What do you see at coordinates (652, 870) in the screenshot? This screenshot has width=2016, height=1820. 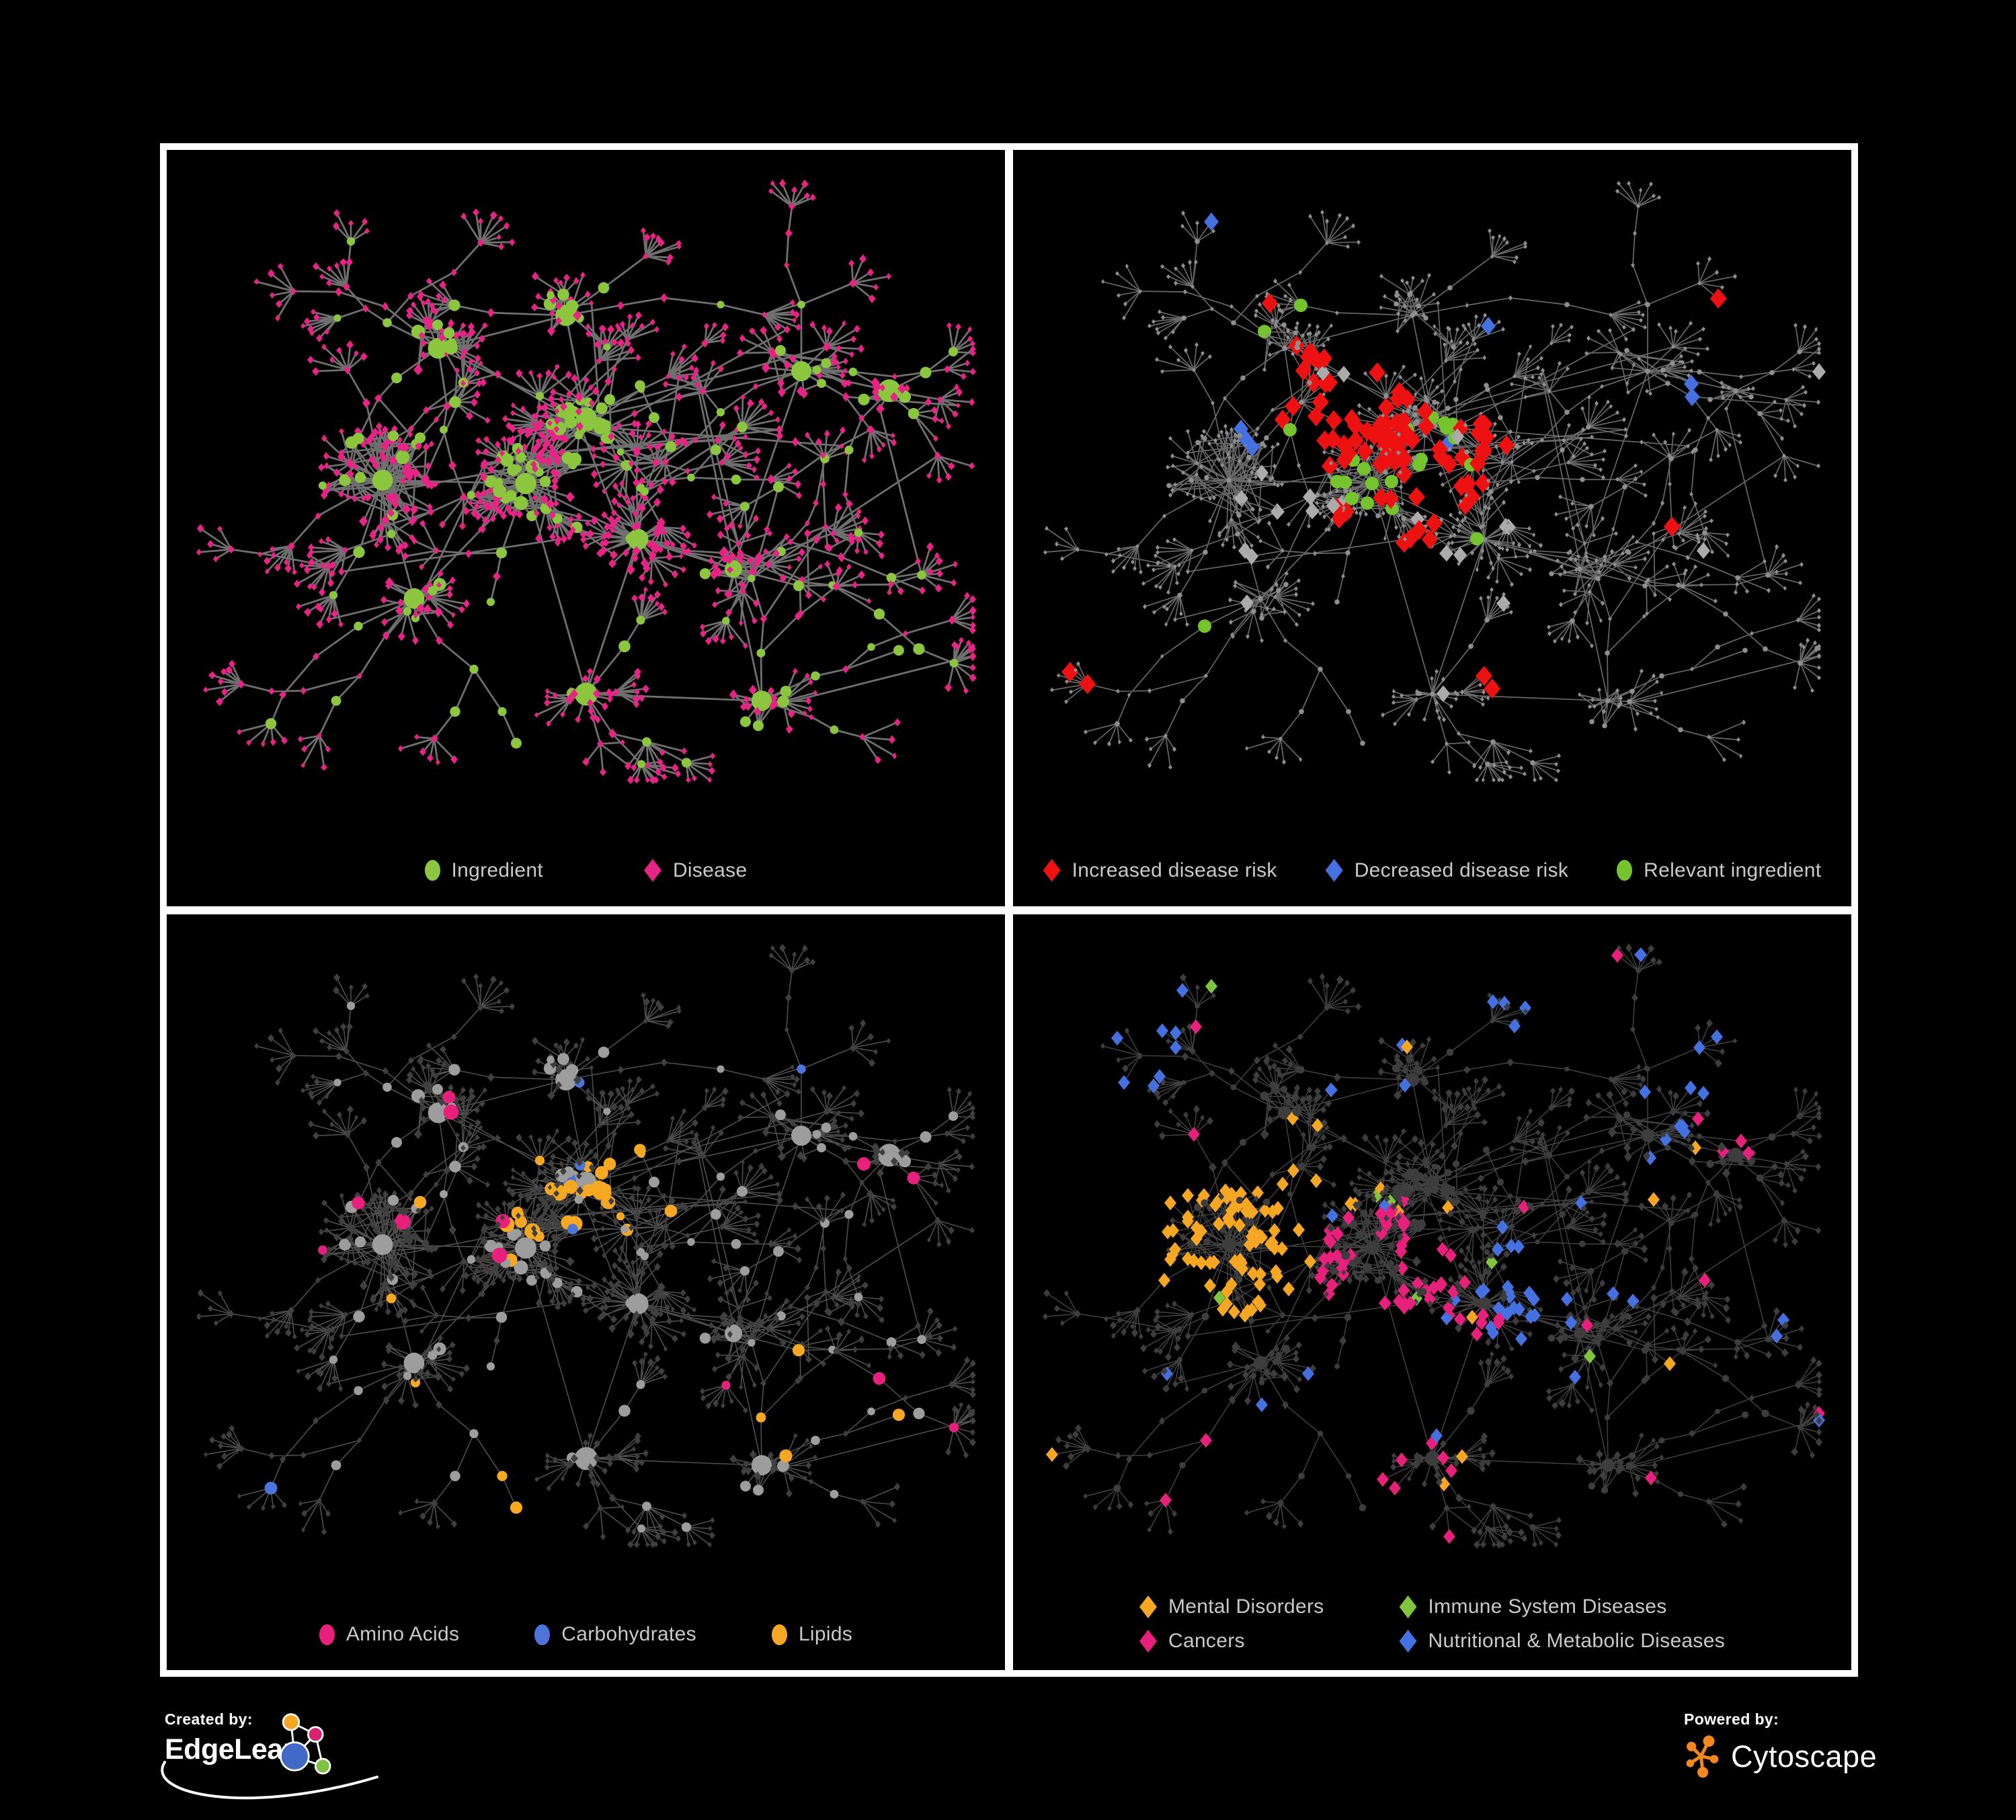 I see `disease-diamond-icon` at bounding box center [652, 870].